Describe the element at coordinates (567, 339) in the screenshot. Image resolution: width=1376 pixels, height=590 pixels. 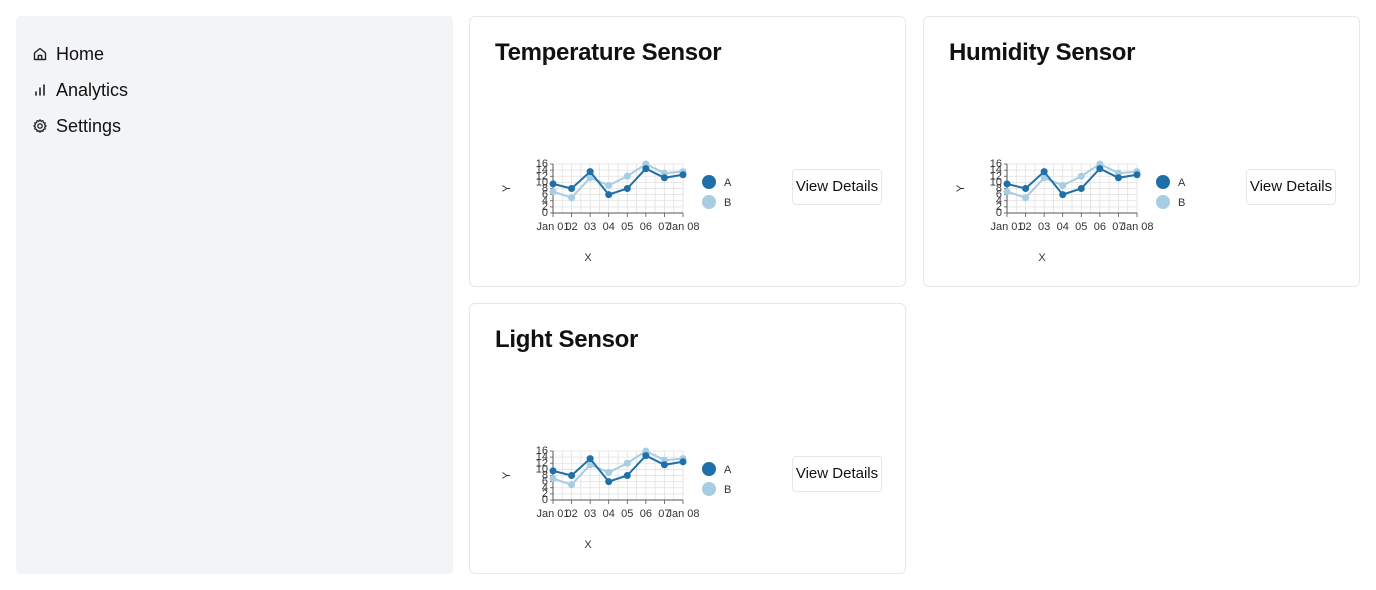
I see `card-title: Light Sensor` at that location.